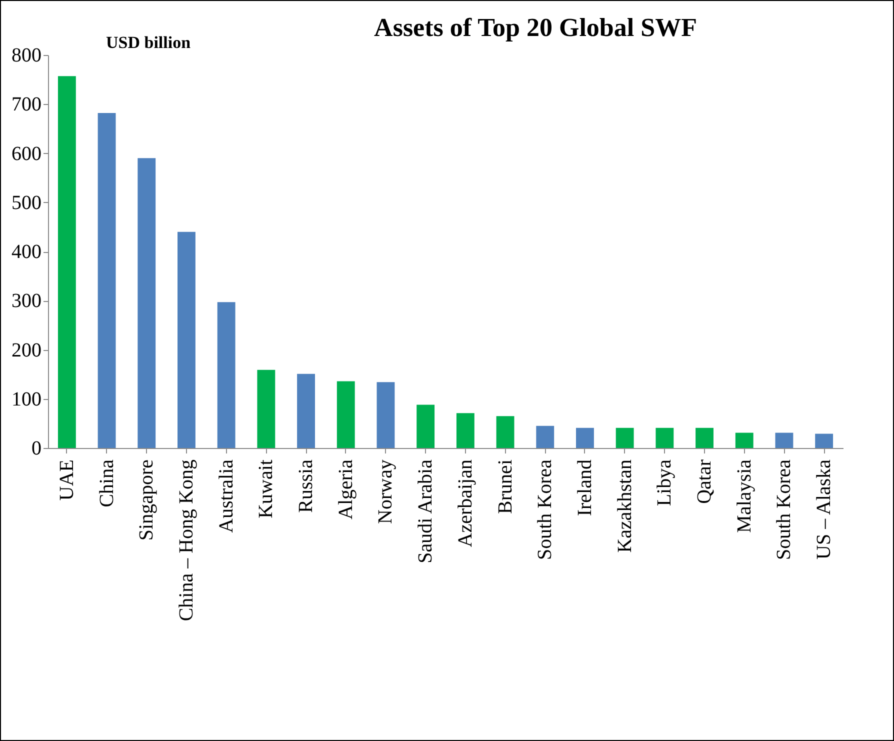 The height and width of the screenshot is (741, 894). I want to click on text: USD billion, so click(148, 43).